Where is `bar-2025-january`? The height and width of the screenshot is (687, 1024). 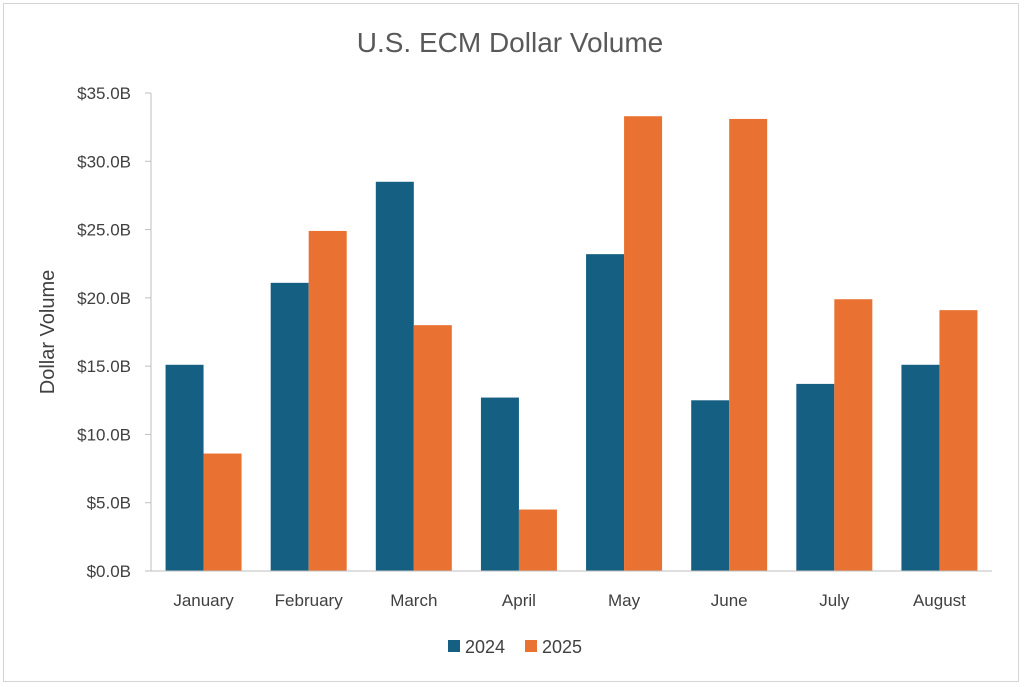 bar-2025-january is located at coordinates (222, 512).